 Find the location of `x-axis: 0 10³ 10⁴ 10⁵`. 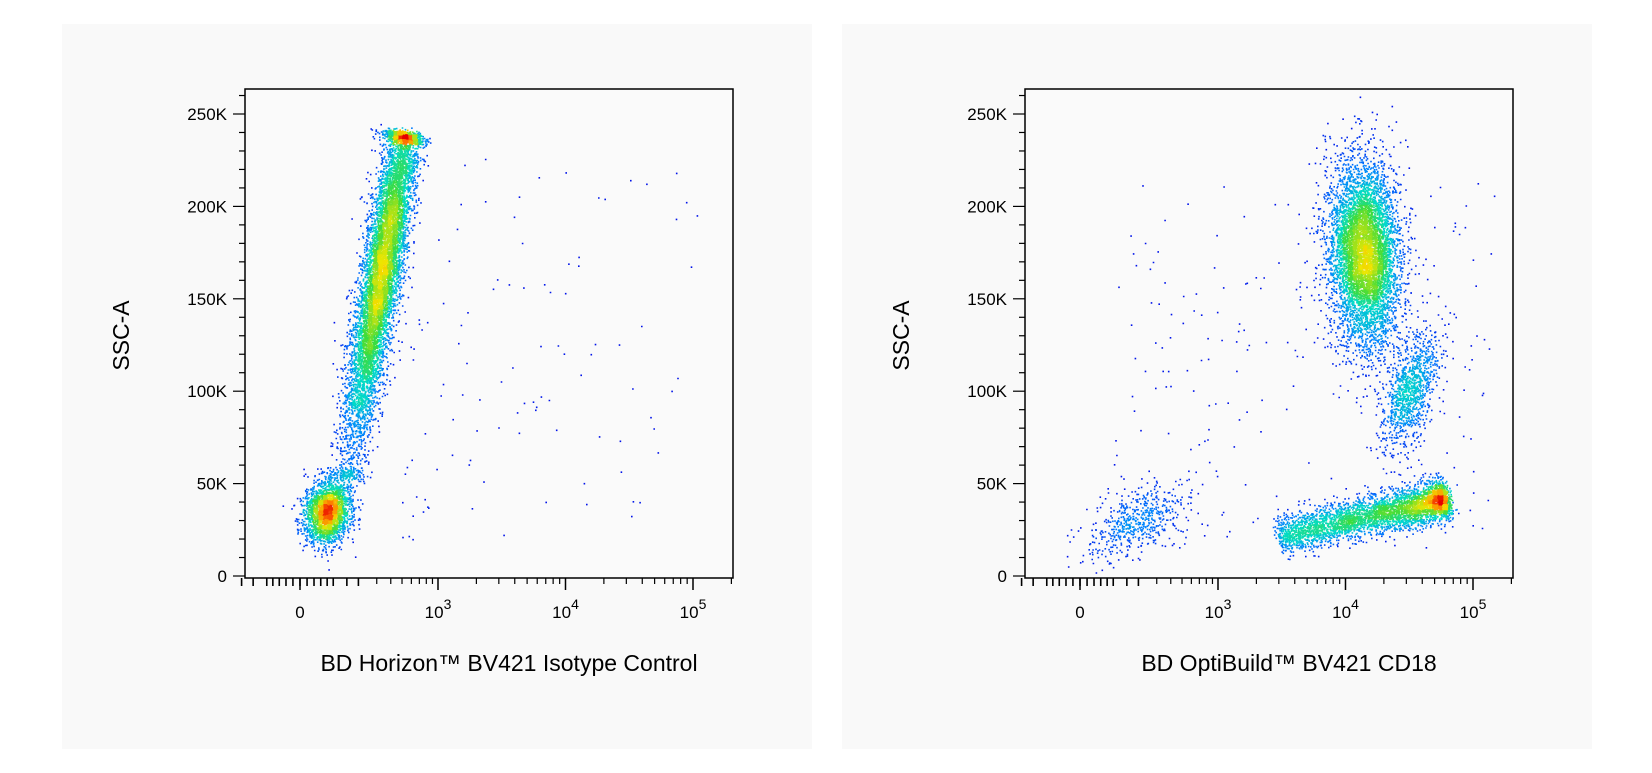

x-axis: 0 10³ 10⁴ 10⁵ is located at coordinates (486, 600).